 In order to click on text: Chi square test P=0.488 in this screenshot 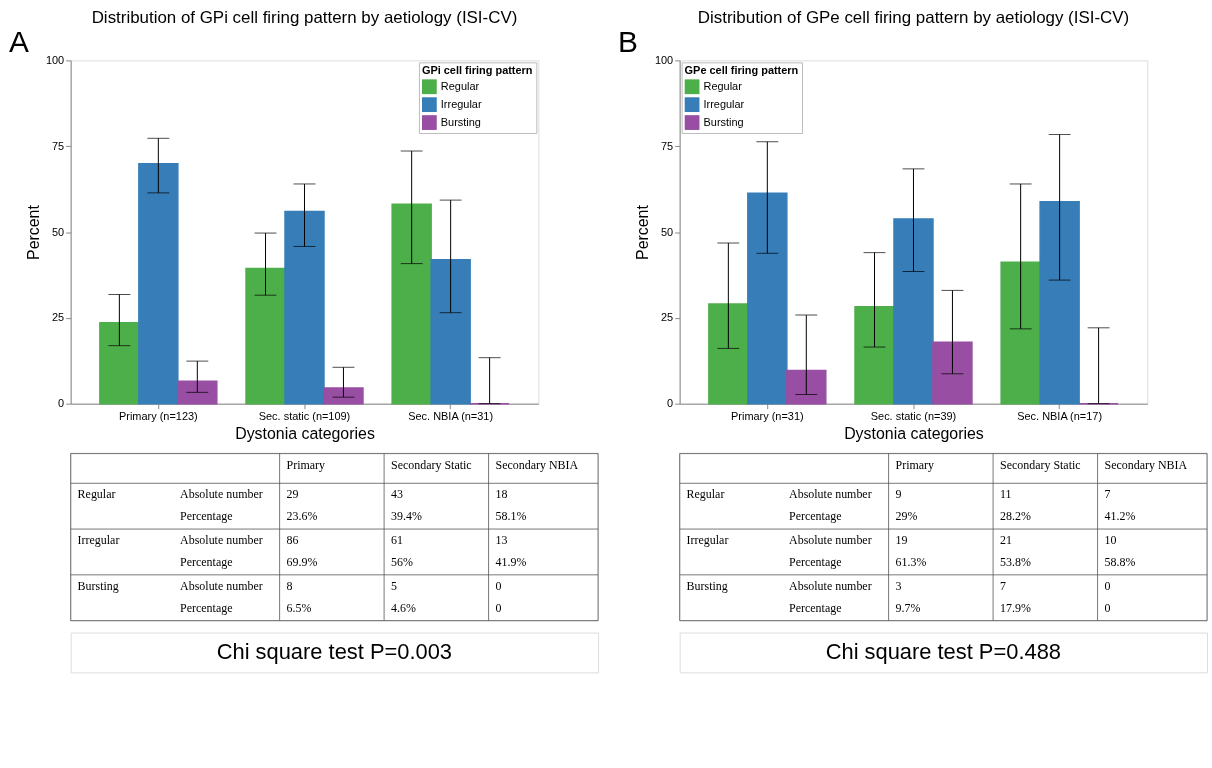, I will do `click(943, 652)`.